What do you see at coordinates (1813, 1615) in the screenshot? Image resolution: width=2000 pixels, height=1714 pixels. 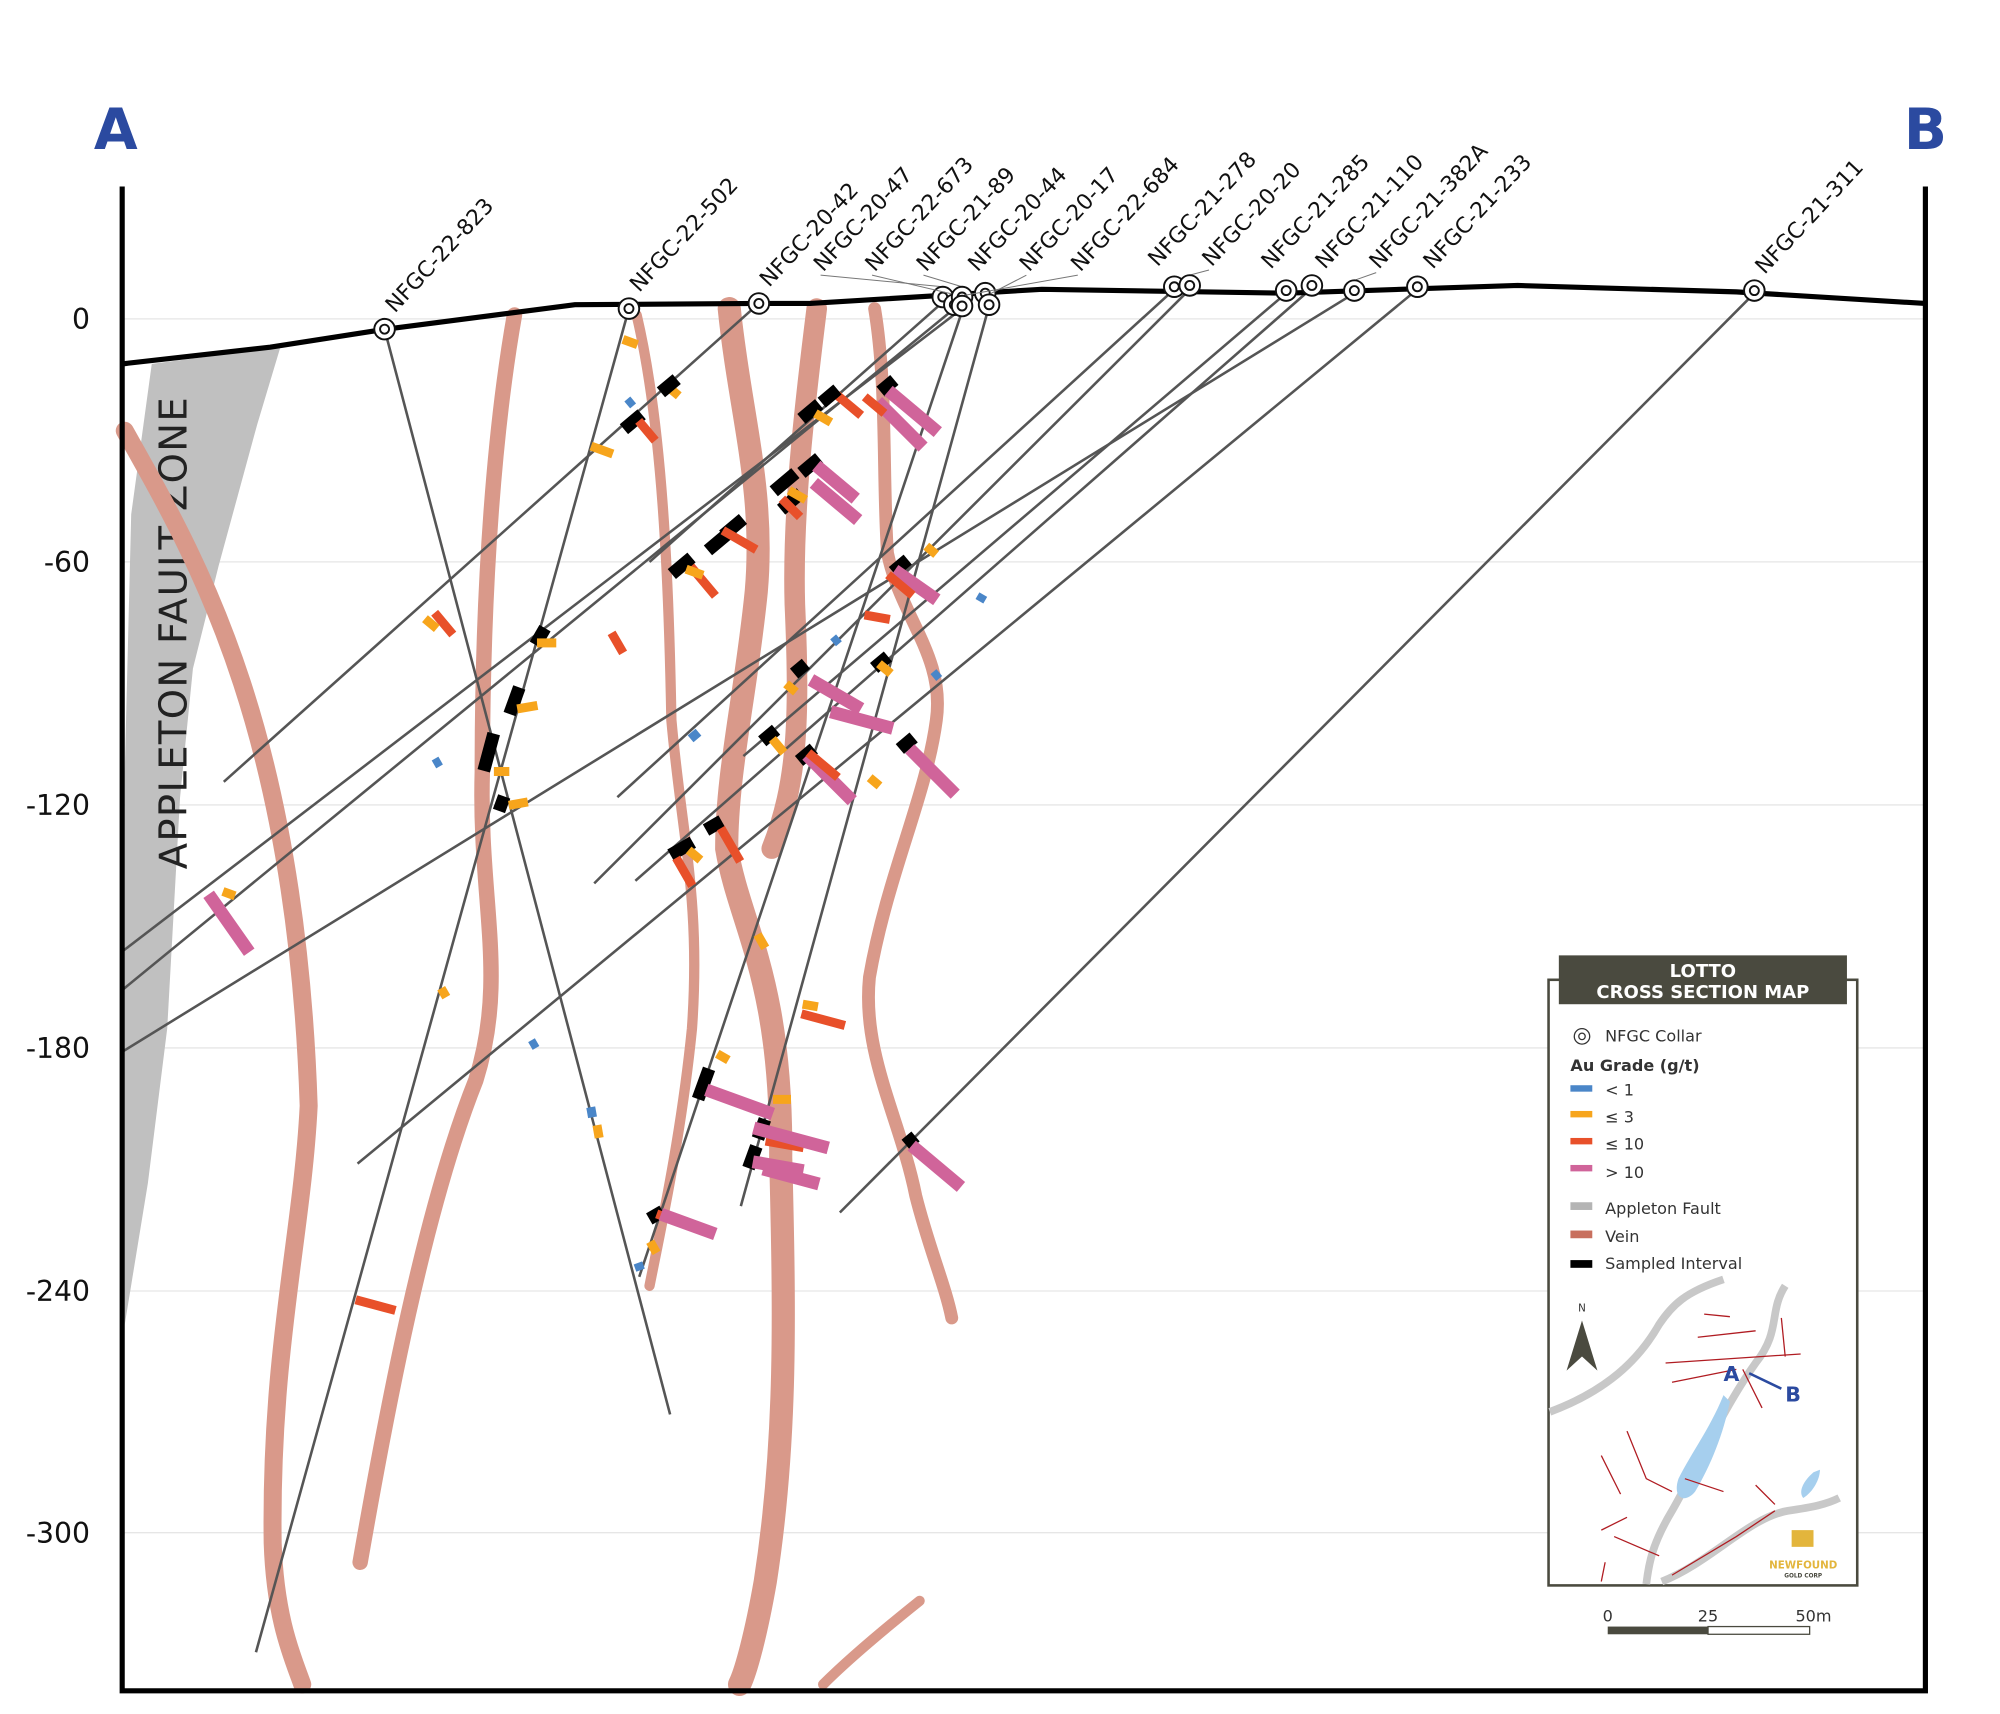 I see `scale-label: 50m` at bounding box center [1813, 1615].